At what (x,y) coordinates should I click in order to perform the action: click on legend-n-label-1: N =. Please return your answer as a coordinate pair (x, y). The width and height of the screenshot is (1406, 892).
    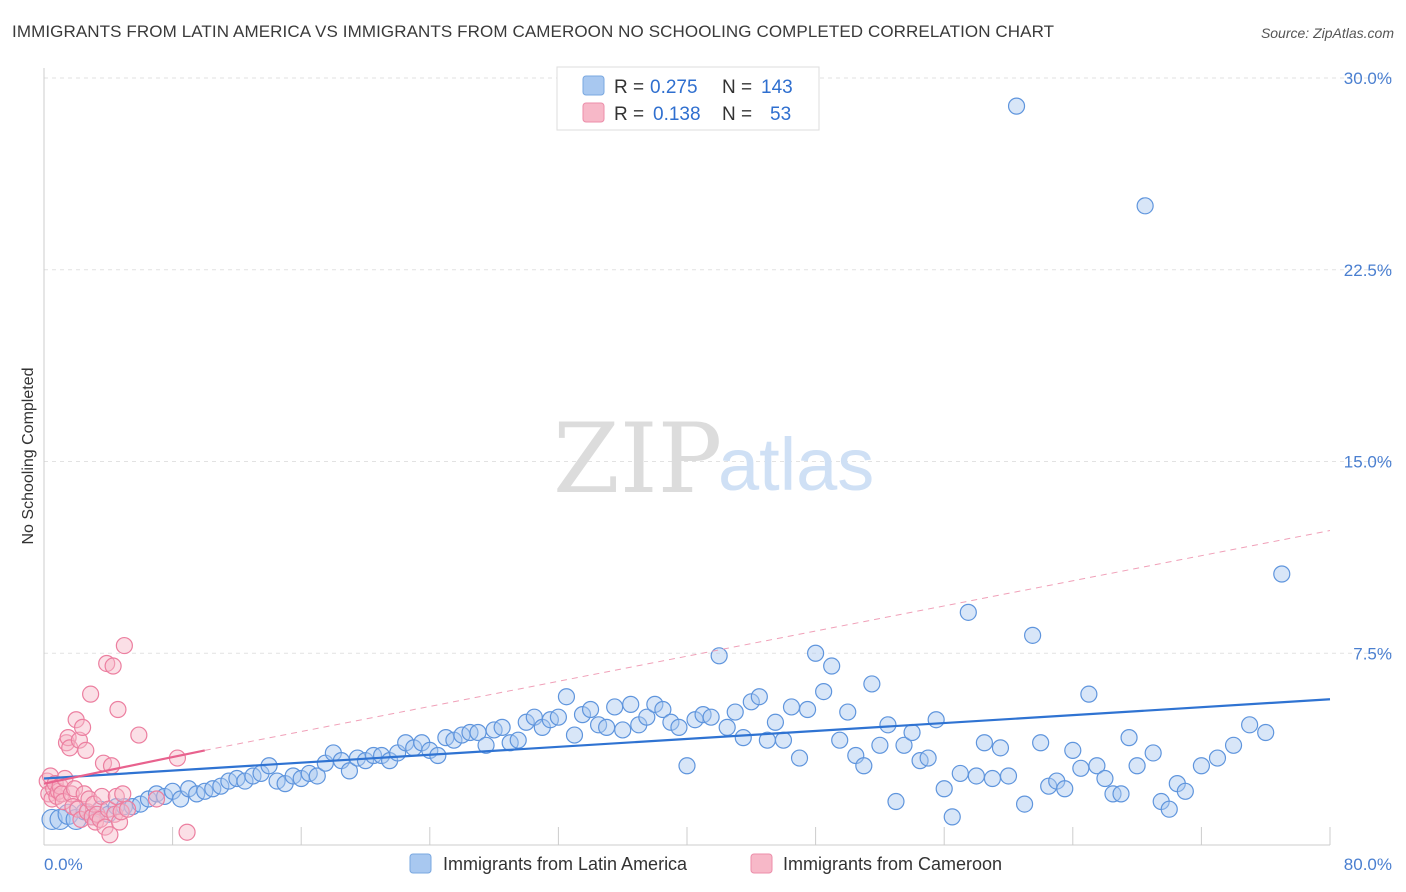
    Looking at the image, I should click on (737, 87).